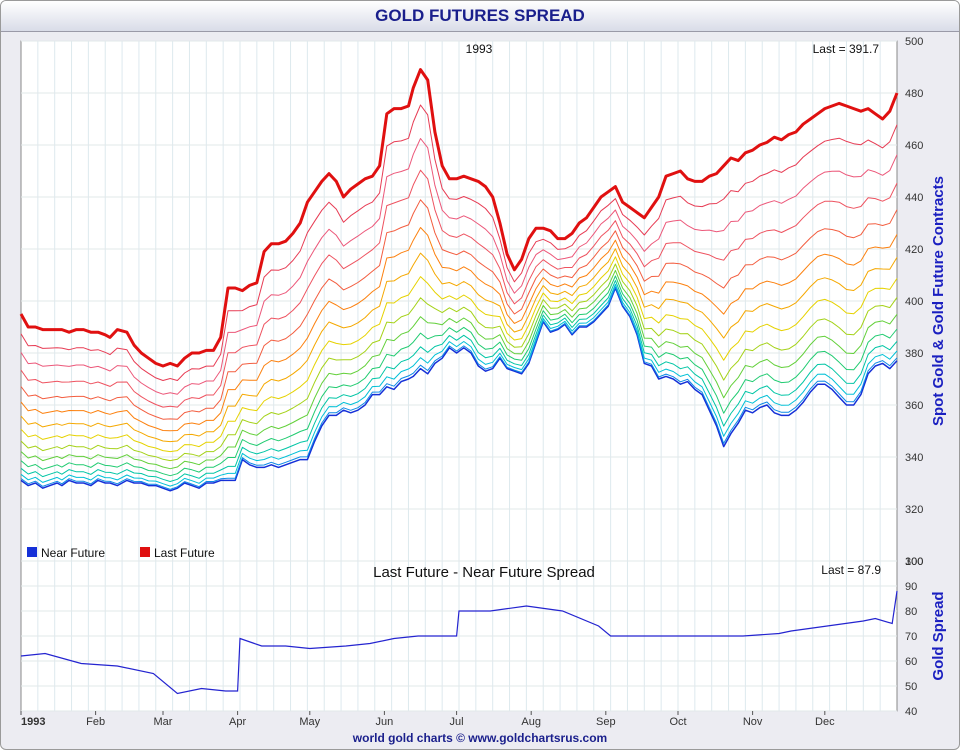  I want to click on legend: Near Future Last Future, so click(121, 553).